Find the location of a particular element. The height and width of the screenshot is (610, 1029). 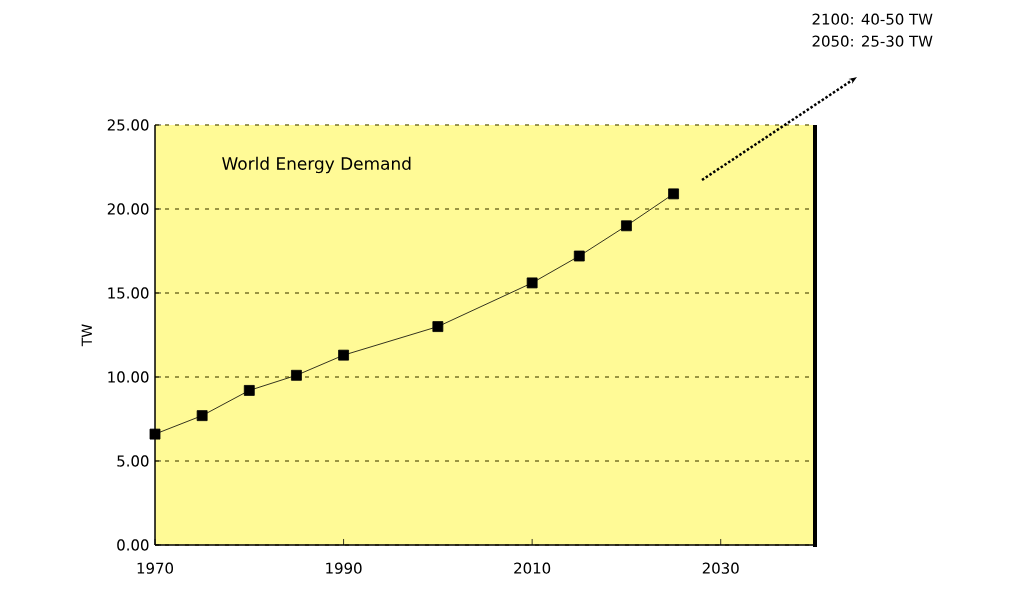

text: 2100: 40-50 TW is located at coordinates (872, 19).